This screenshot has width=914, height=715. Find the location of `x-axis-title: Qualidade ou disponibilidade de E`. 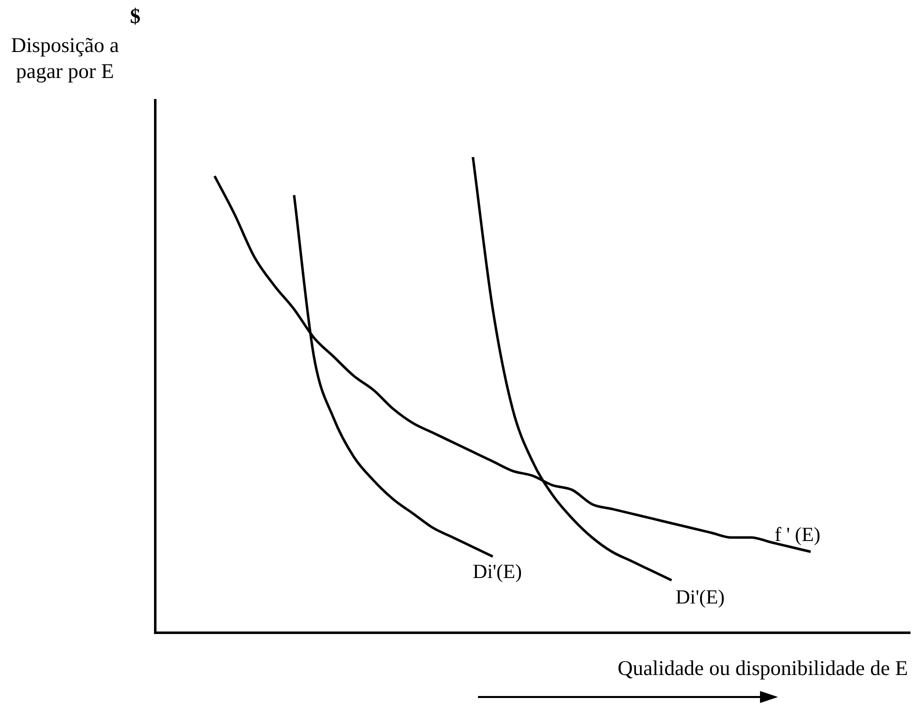

x-axis-title: Qualidade ou disponibilidade de E is located at coordinates (763, 668).